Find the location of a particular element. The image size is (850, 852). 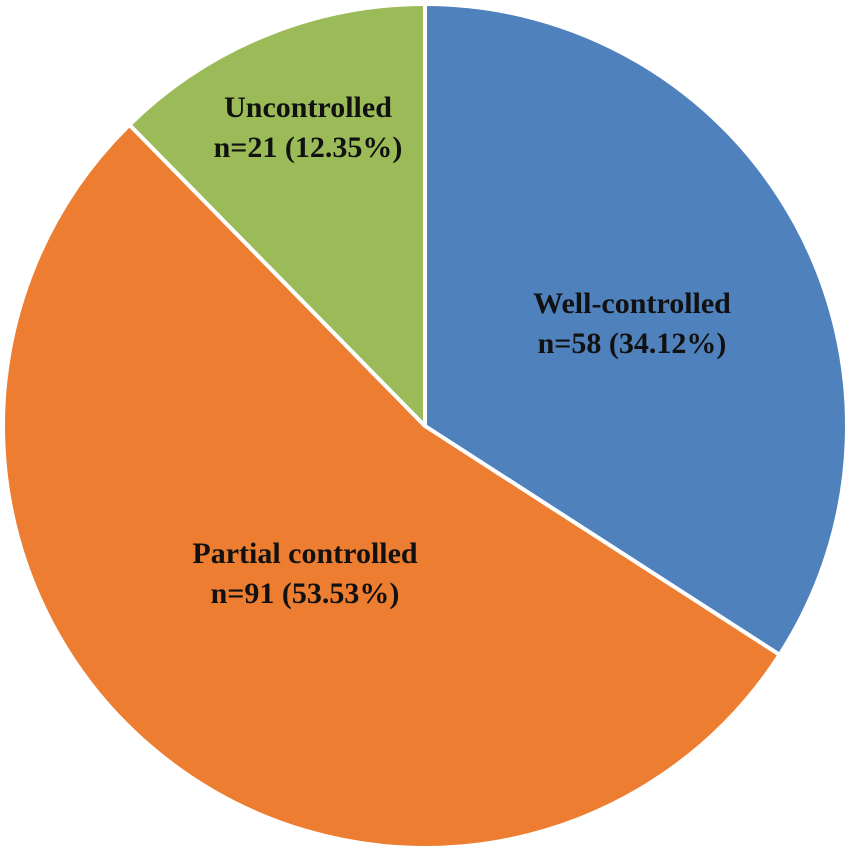

slice-label: Uncontrolled is located at coordinates (308, 107).